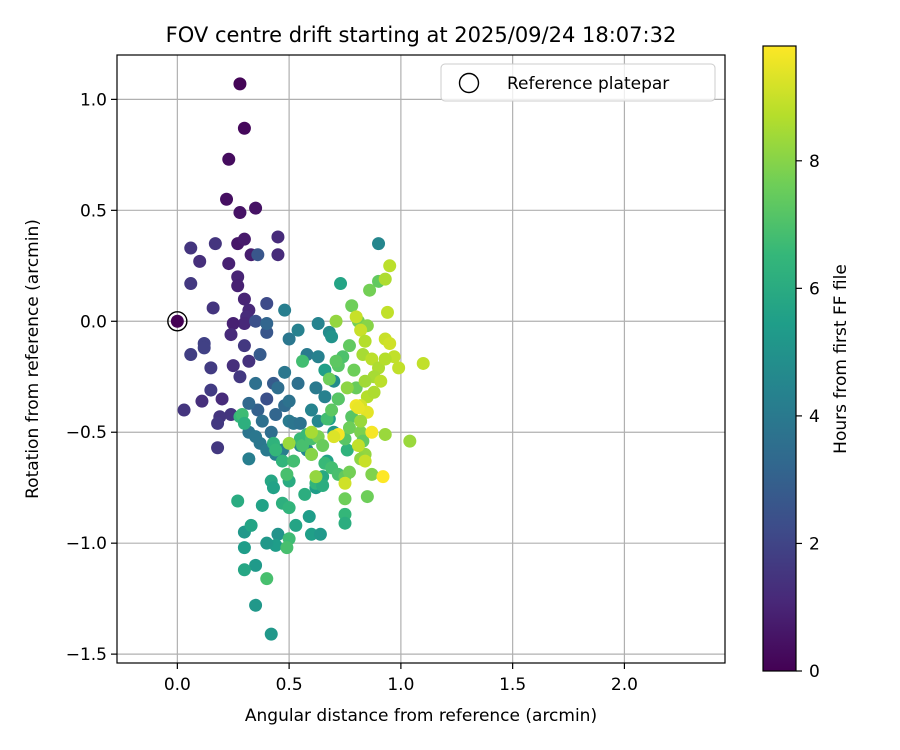  Describe the element at coordinates (177, 321) in the screenshot. I see `reference-point-fill` at that location.